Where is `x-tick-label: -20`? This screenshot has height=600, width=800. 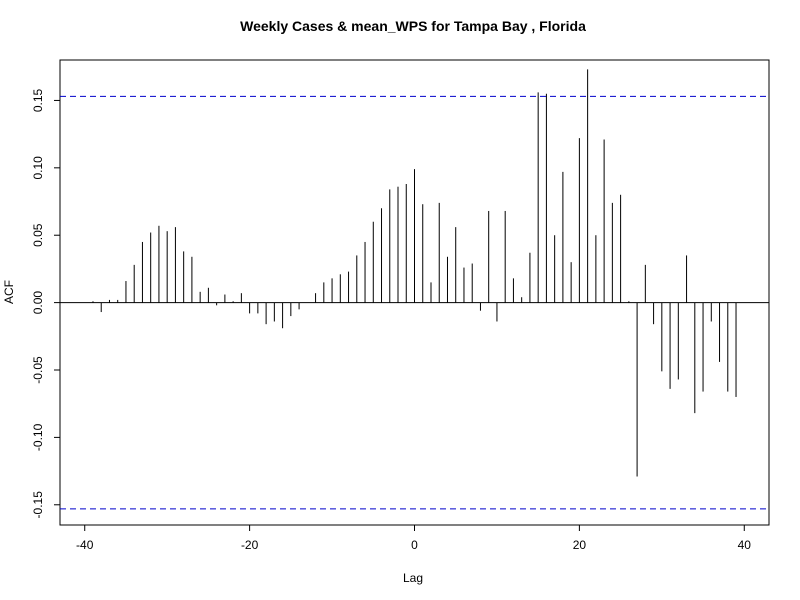
x-tick-label: -20 is located at coordinates (250, 545).